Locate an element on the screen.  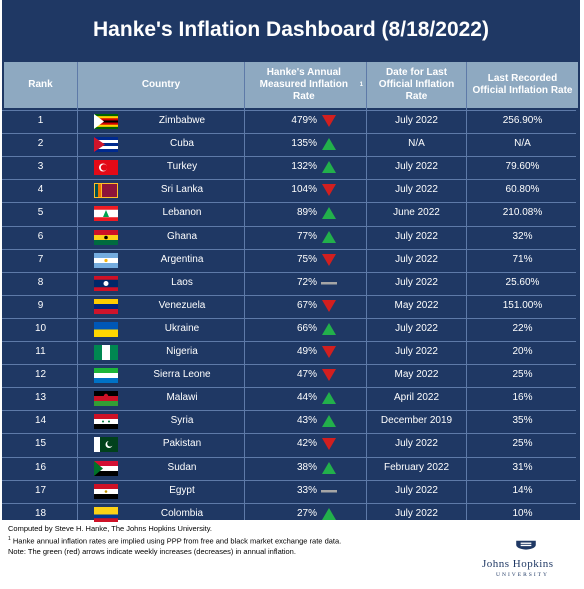
johns-hopkins-logo: Johns Hopkins is located at coordinates (518, 564).